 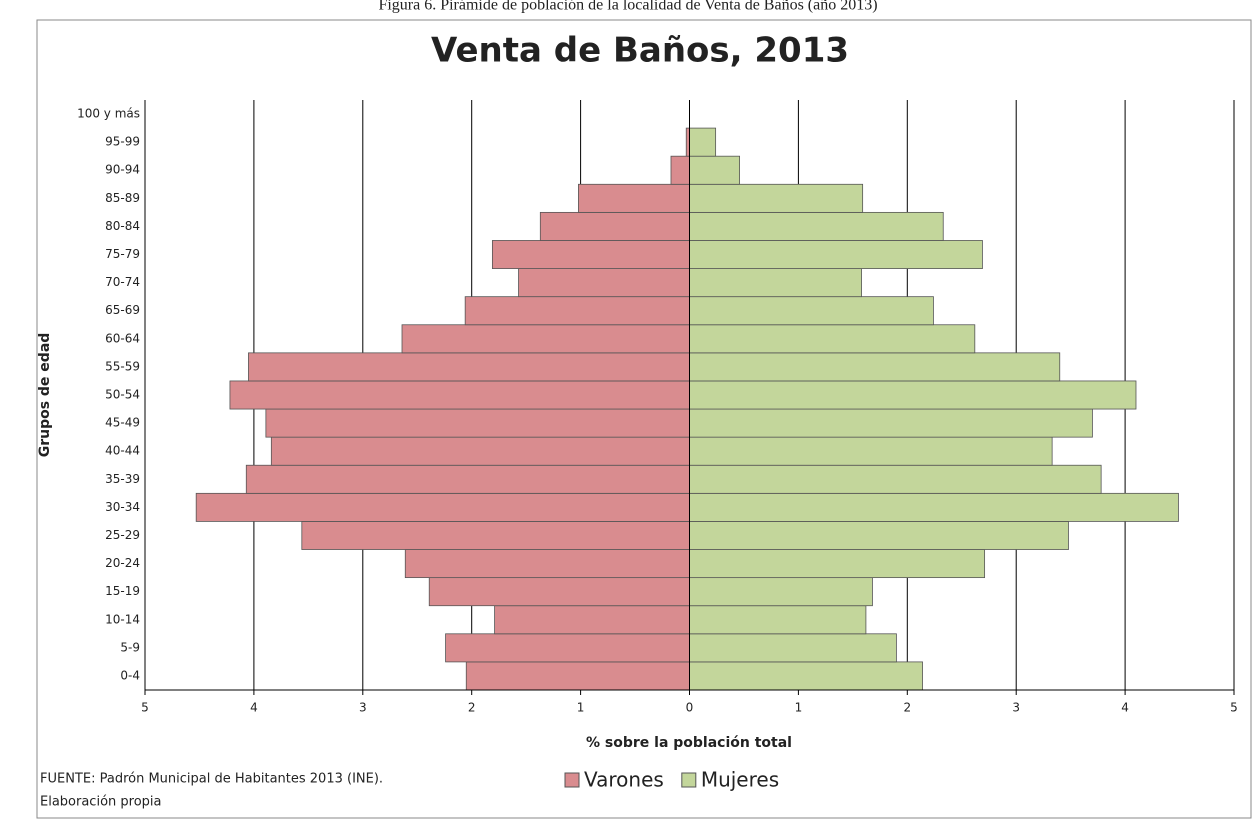 What do you see at coordinates (122, 226) in the screenshot?
I see `y-tick-label: 80-84` at bounding box center [122, 226].